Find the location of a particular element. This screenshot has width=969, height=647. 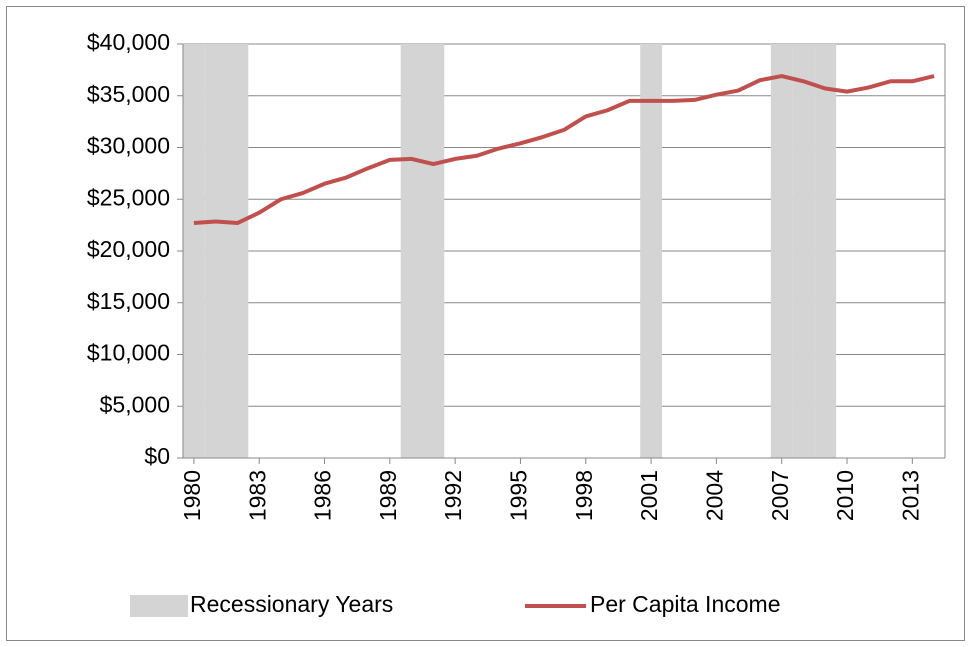

x-tick-label: 1980 is located at coordinates (192, 495).